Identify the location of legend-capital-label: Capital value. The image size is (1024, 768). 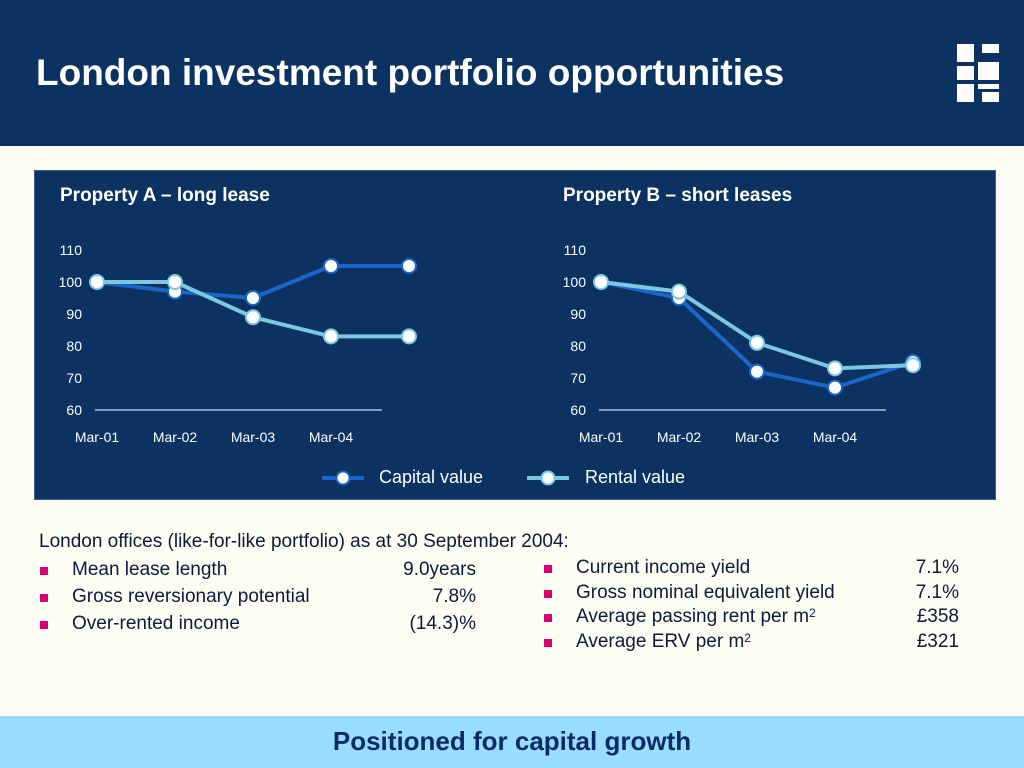
(431, 477).